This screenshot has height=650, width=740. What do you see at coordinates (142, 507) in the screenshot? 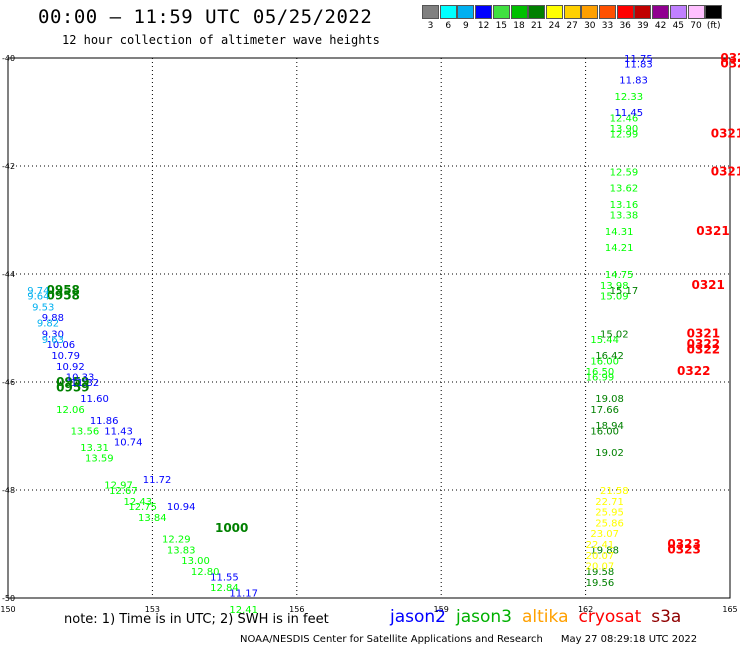
I see `wave-height-label: 12.75` at bounding box center [142, 507].